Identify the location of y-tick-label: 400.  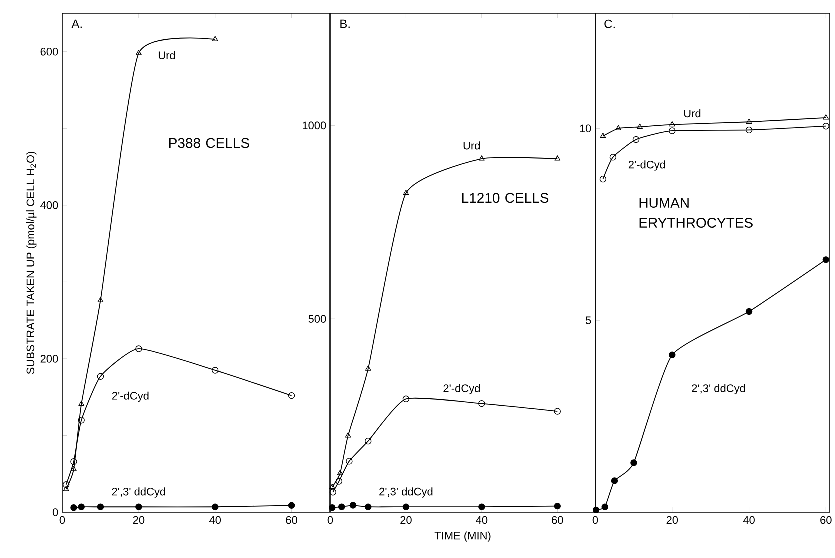
(49, 206).